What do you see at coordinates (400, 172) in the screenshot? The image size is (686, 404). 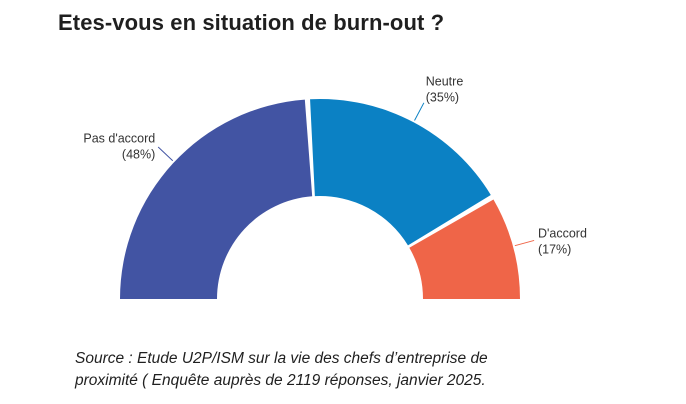 I see `slice-neutre` at bounding box center [400, 172].